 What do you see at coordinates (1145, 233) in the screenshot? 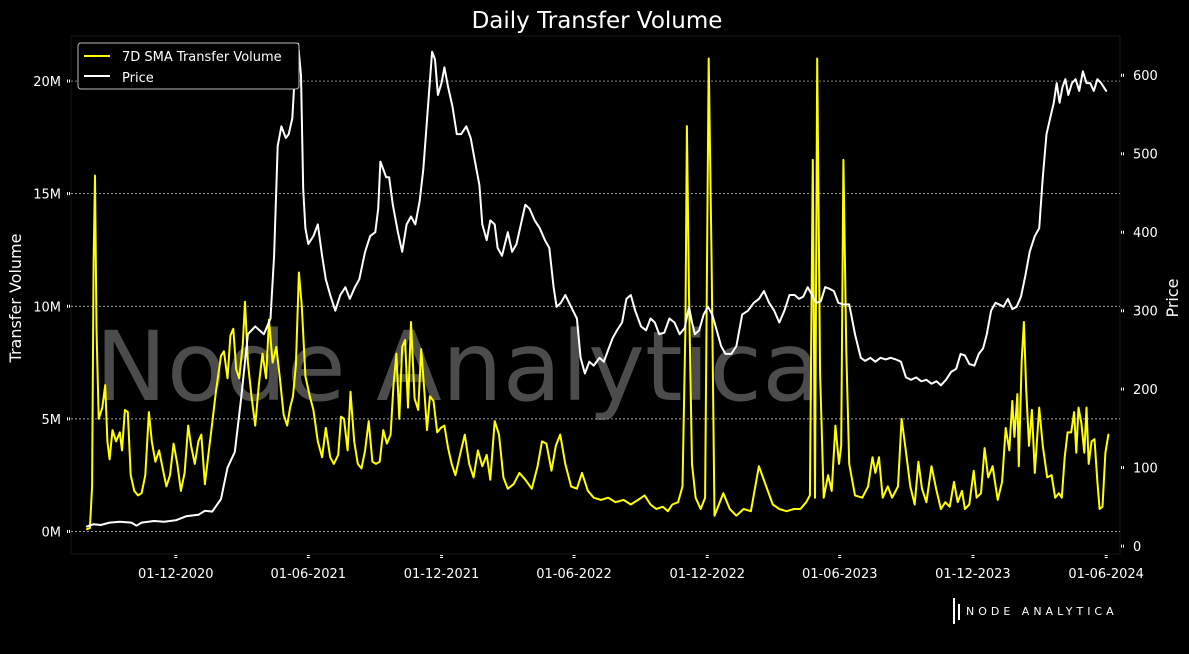
I see `y-tick-label-right: 400` at bounding box center [1145, 233].